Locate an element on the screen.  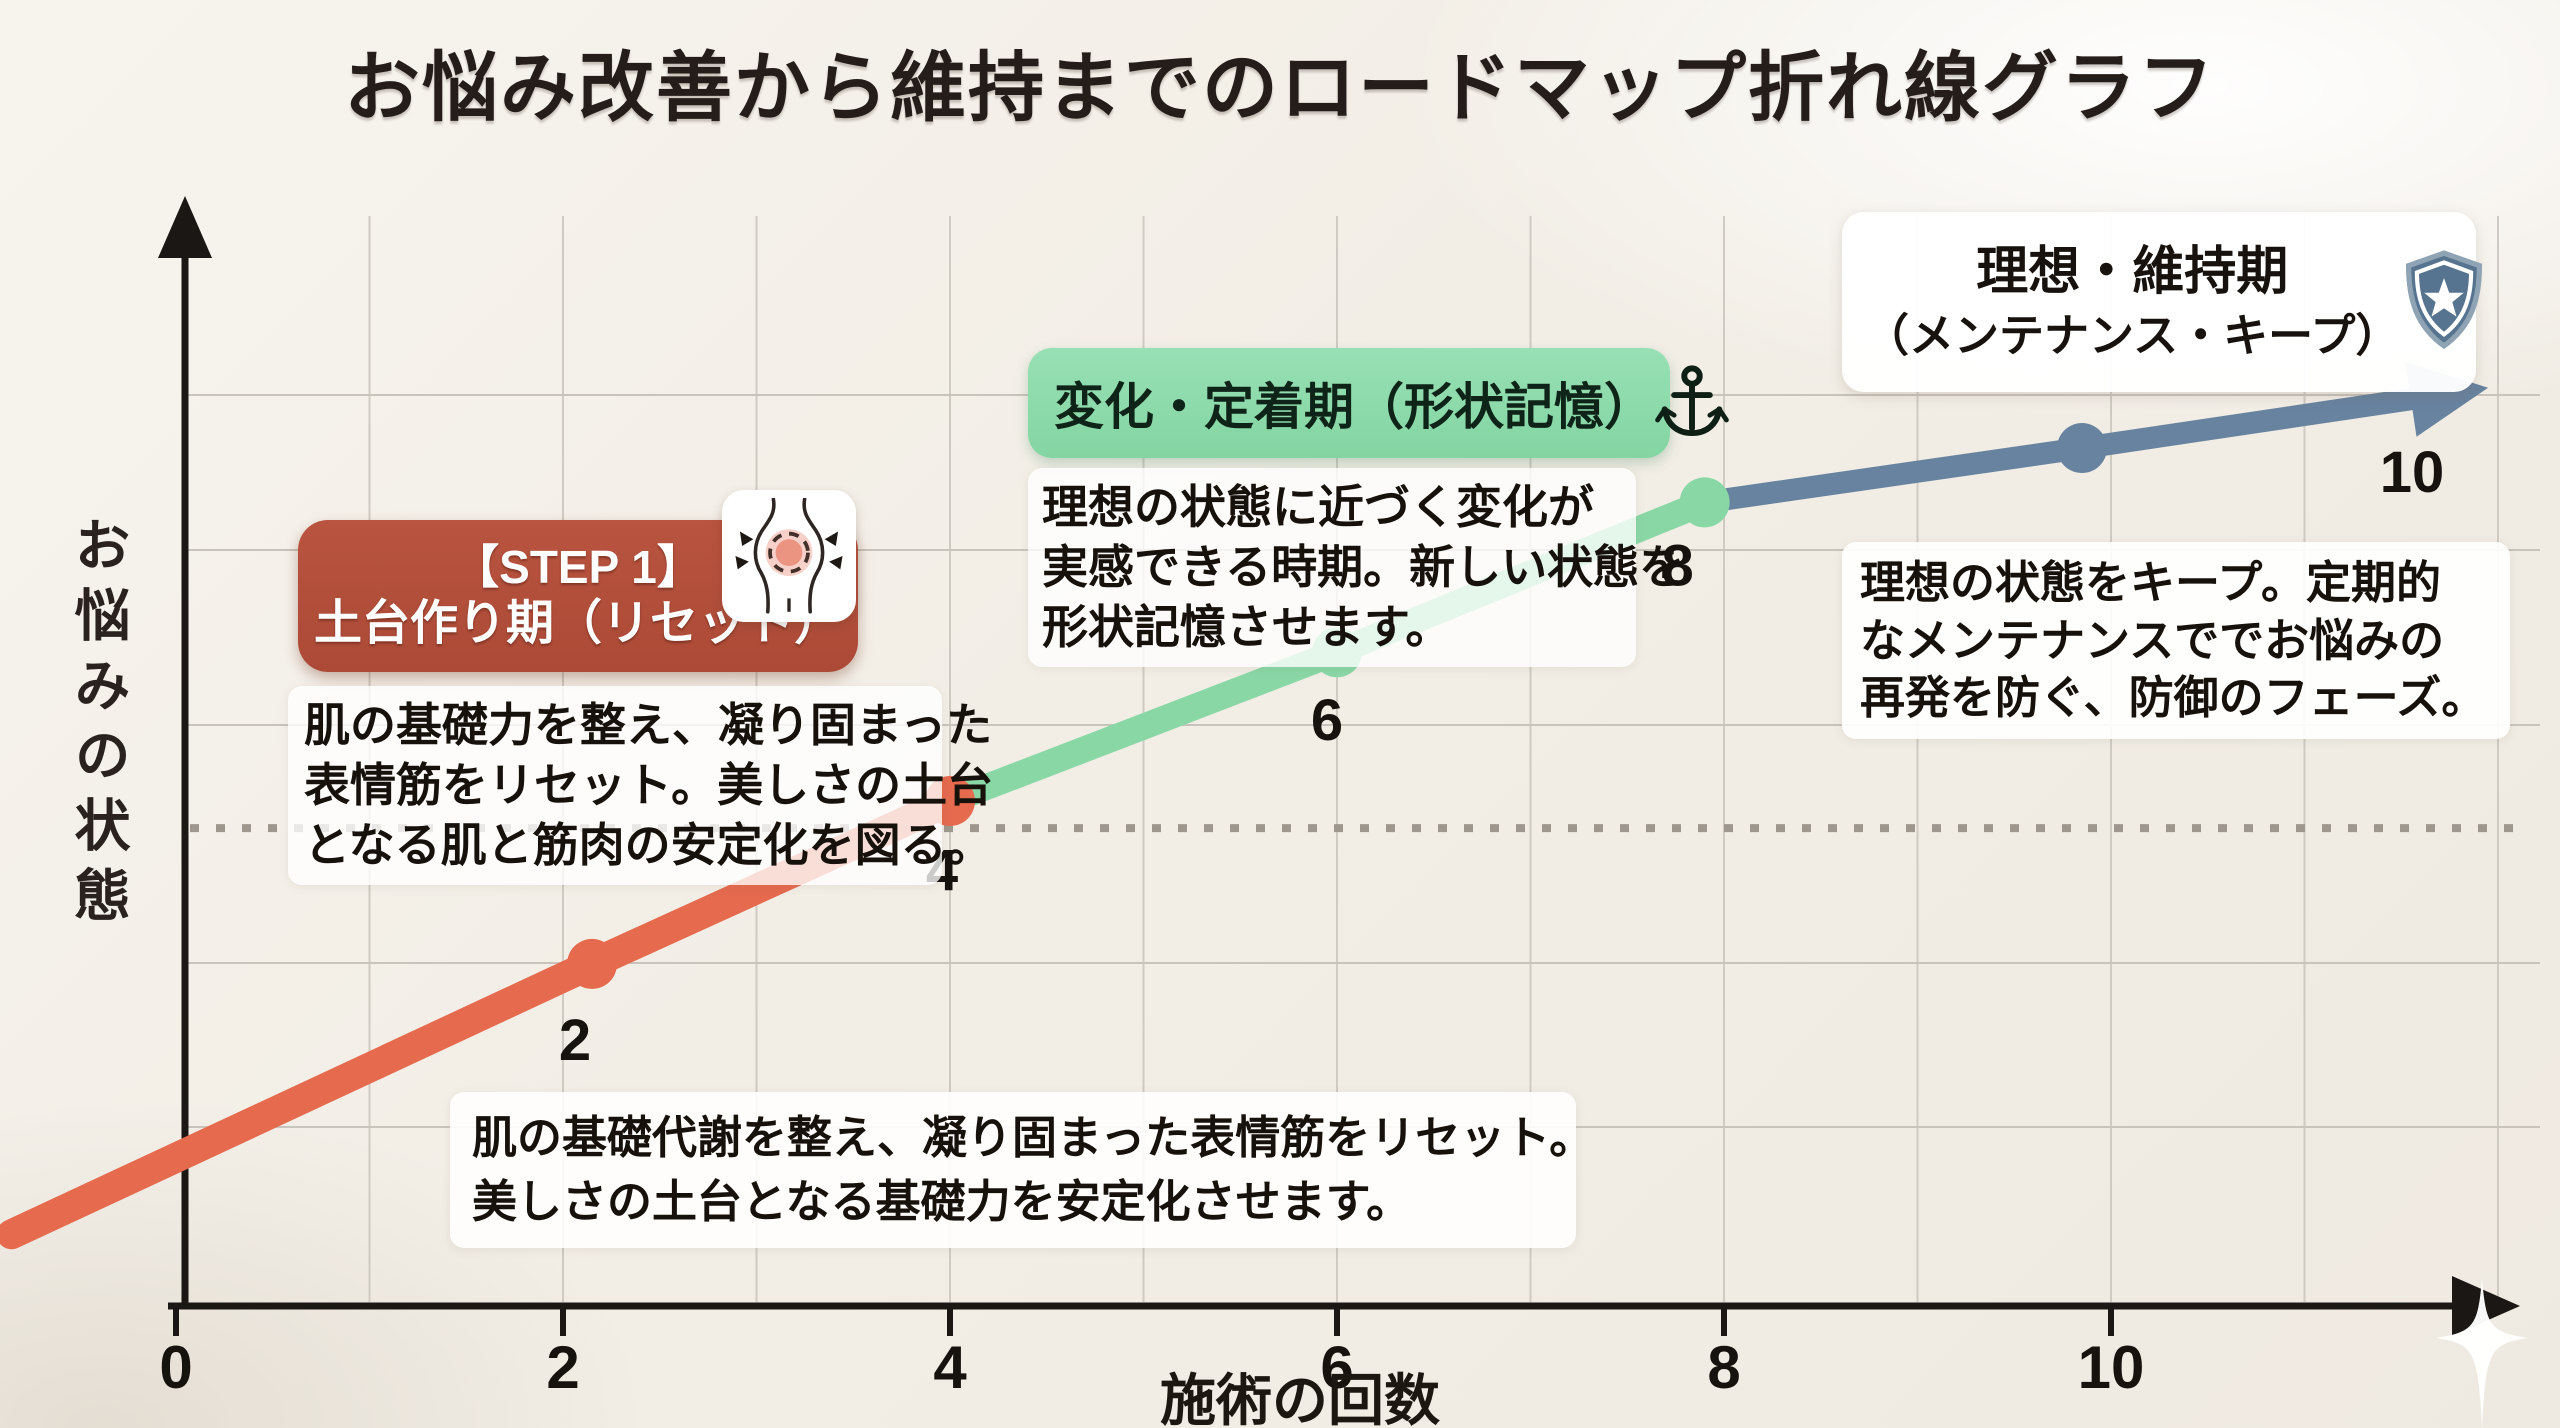
x-tick-label: 2 is located at coordinates (562, 1367).